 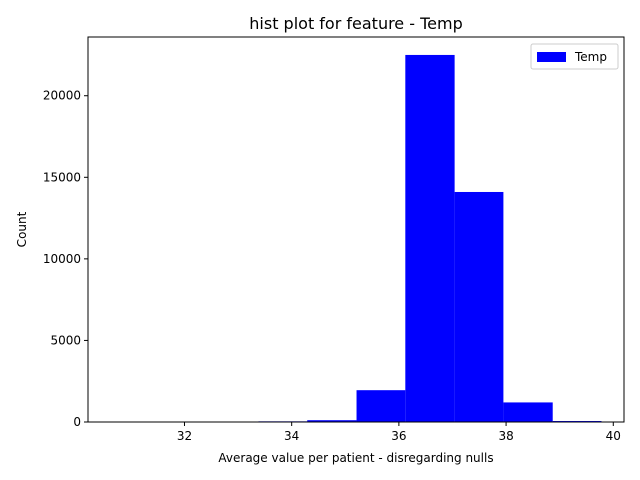 What do you see at coordinates (505, 436) in the screenshot?
I see `x-tick-label: 38` at bounding box center [505, 436].